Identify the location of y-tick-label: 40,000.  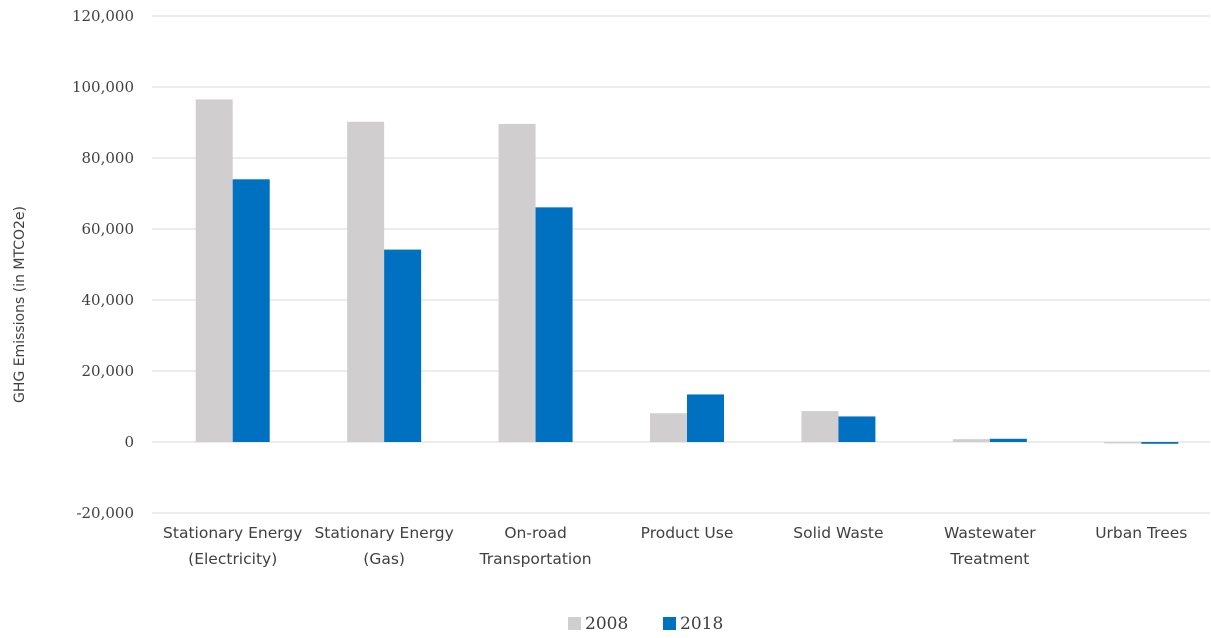
(108, 300).